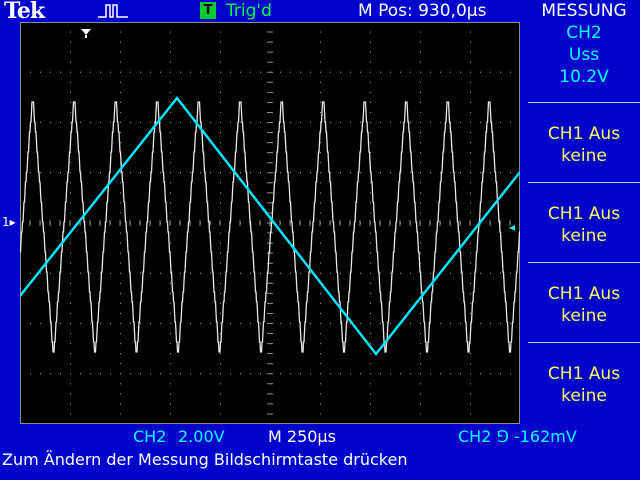  I want to click on measure-slot-1: CH2 Uss 10.2V, so click(584, 61).